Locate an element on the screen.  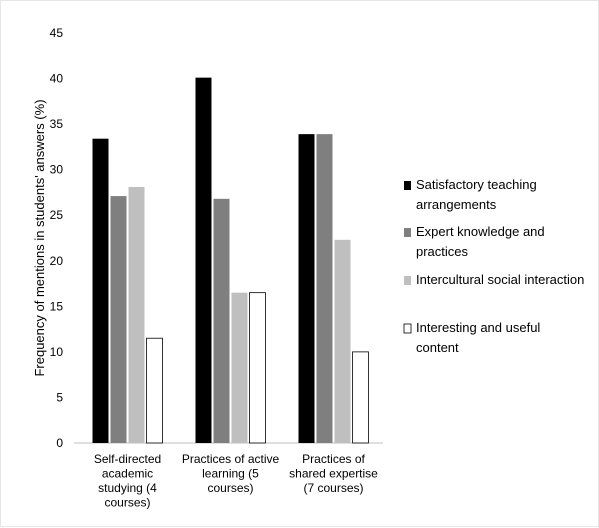
y-tick-label: 25 is located at coordinates (57, 215).